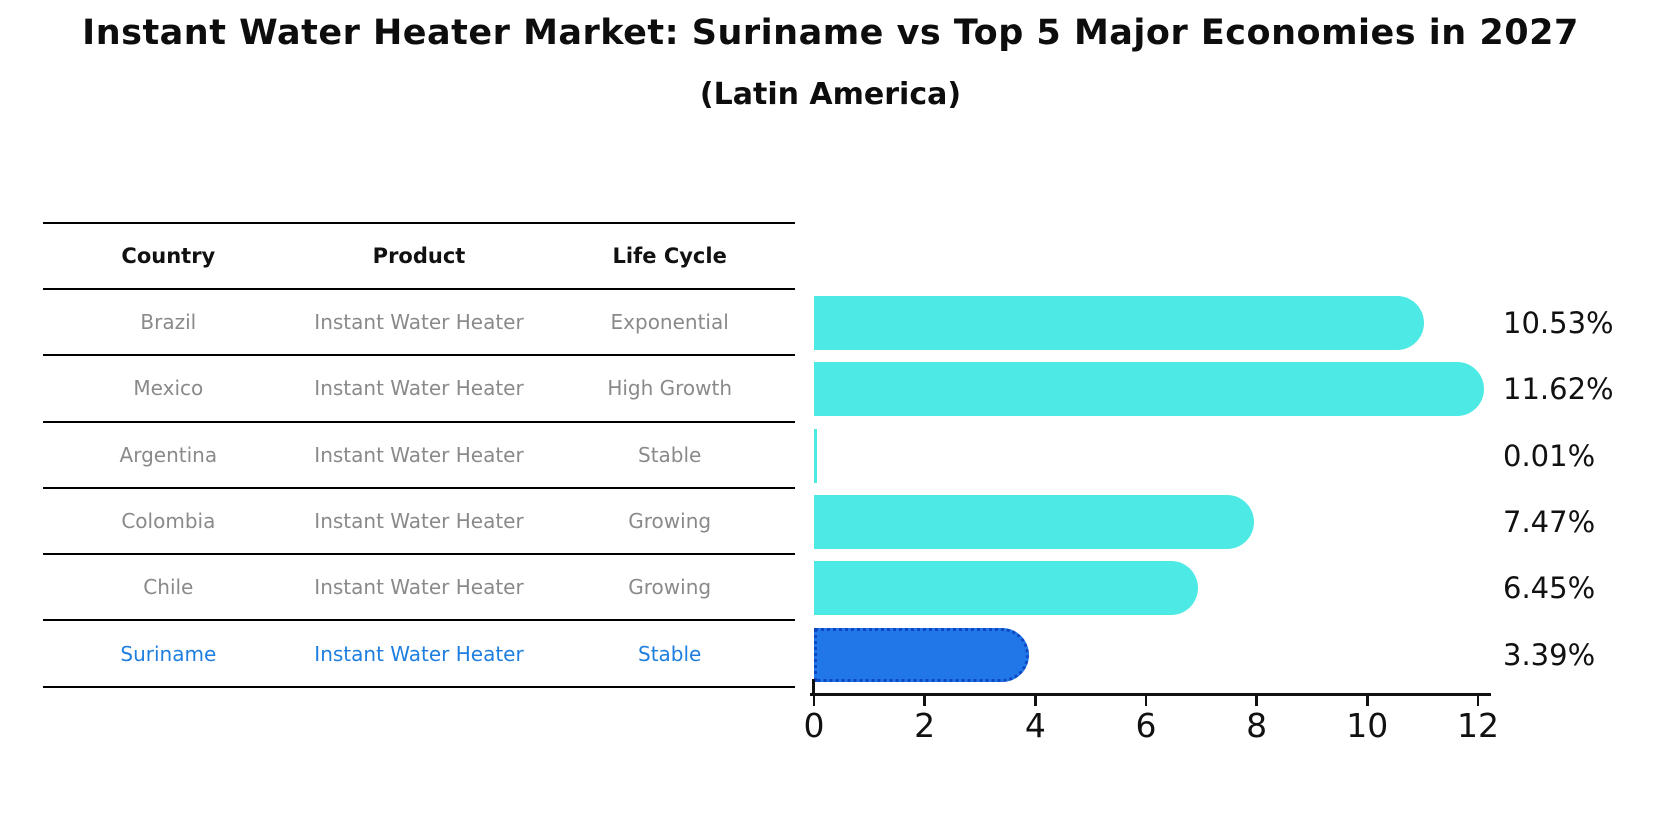  What do you see at coordinates (1549, 588) in the screenshot?
I see `value-label-chile: 6.45%` at bounding box center [1549, 588].